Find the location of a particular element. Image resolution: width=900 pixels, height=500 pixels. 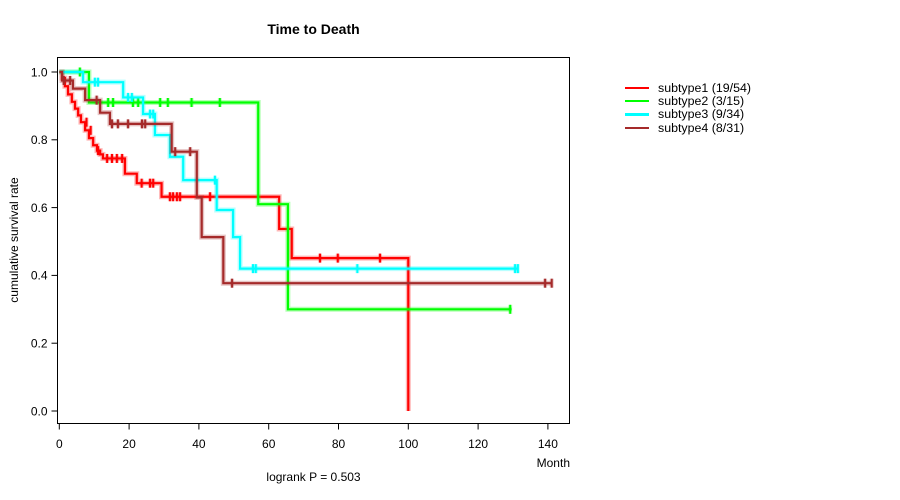

x-tick-label: 0 is located at coordinates (59, 444).